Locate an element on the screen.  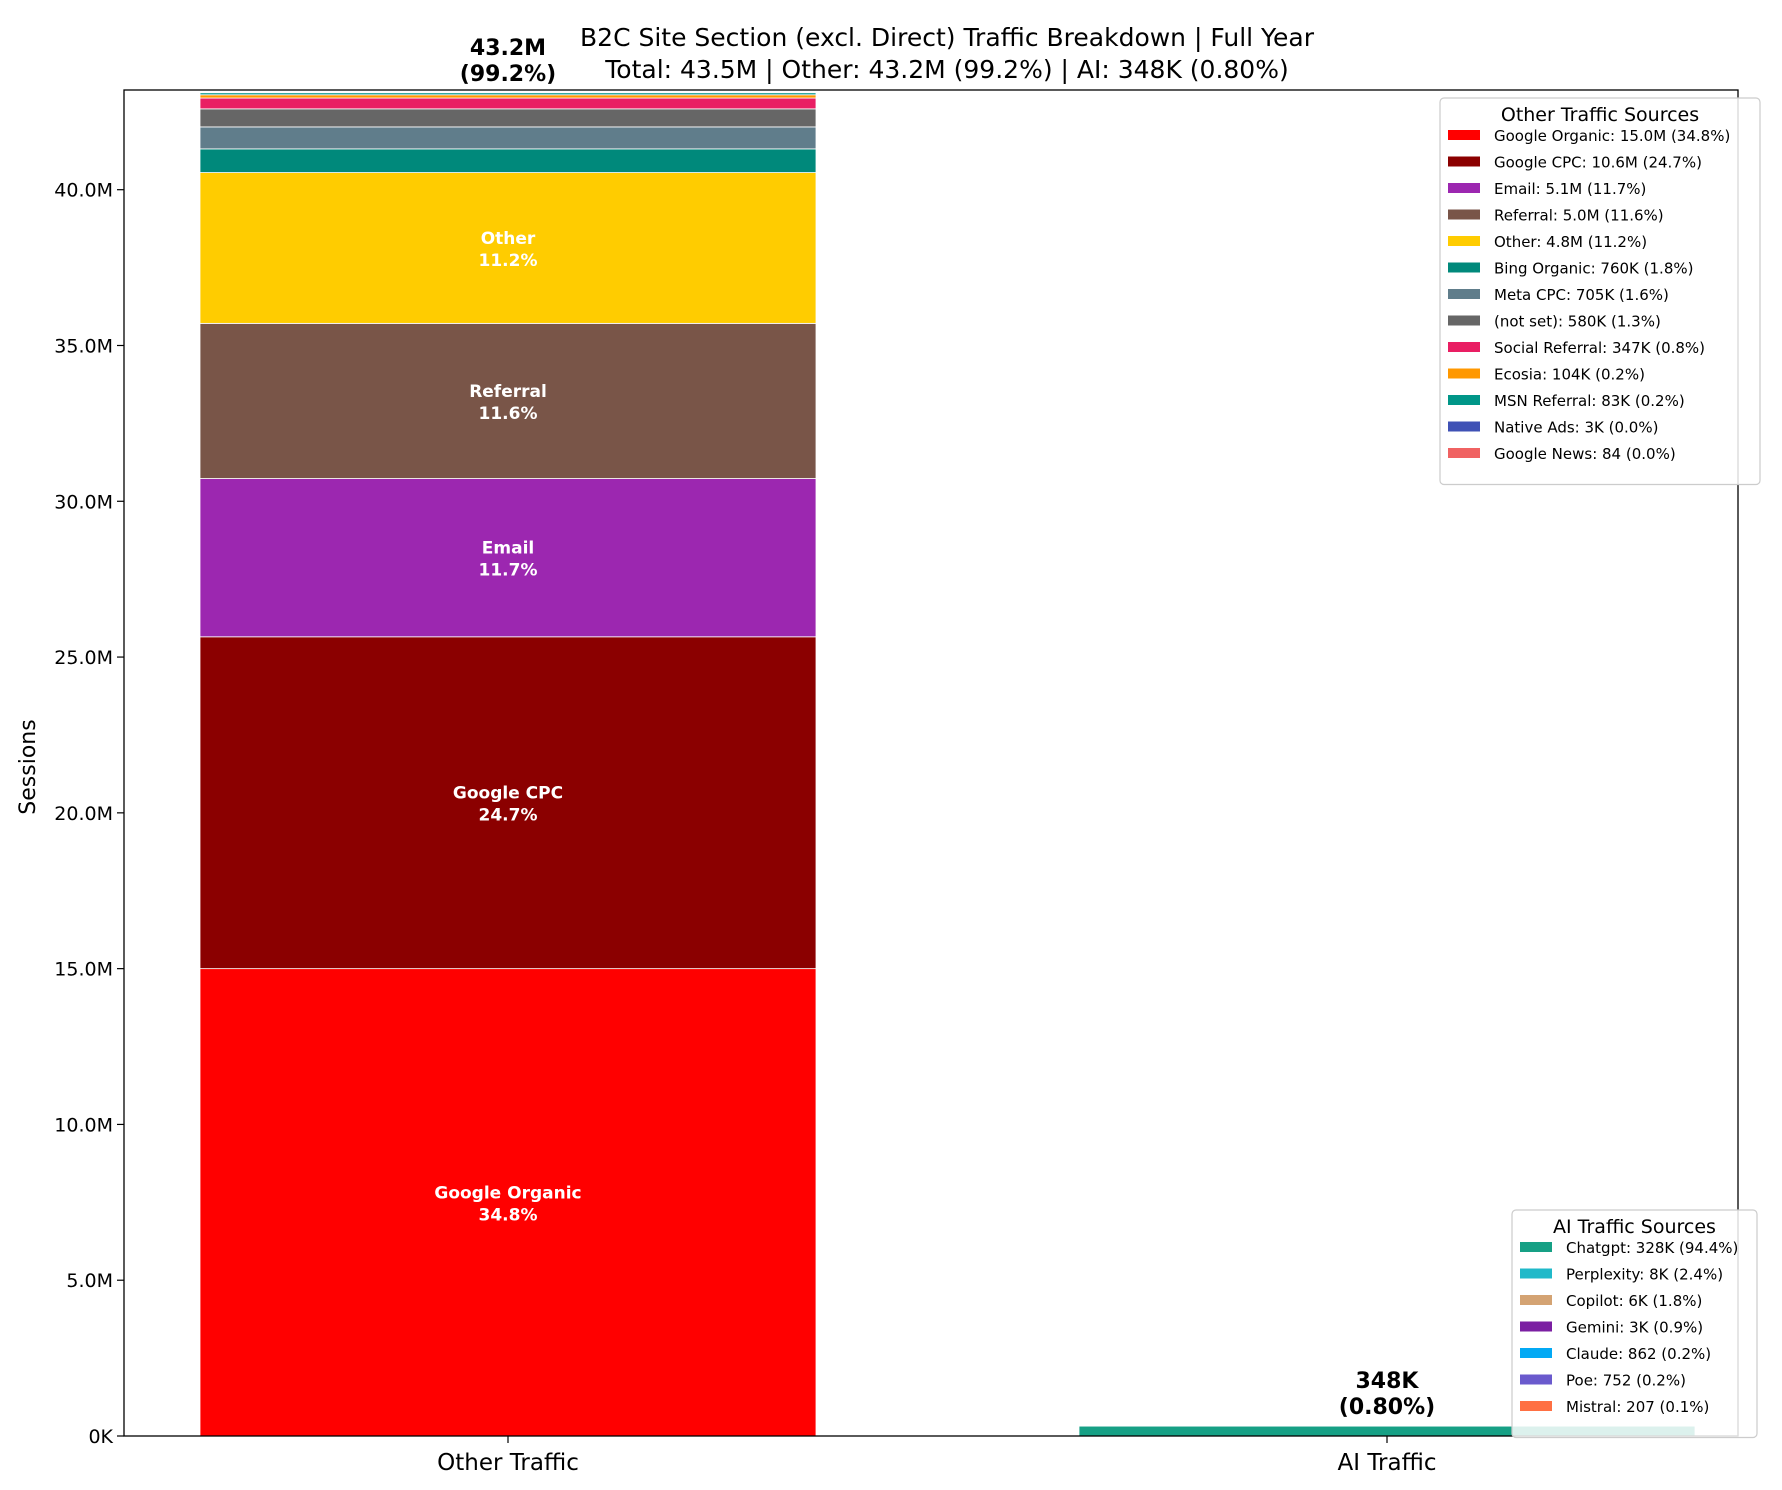
segment-pct-label: 34.8% is located at coordinates (508, 1215).